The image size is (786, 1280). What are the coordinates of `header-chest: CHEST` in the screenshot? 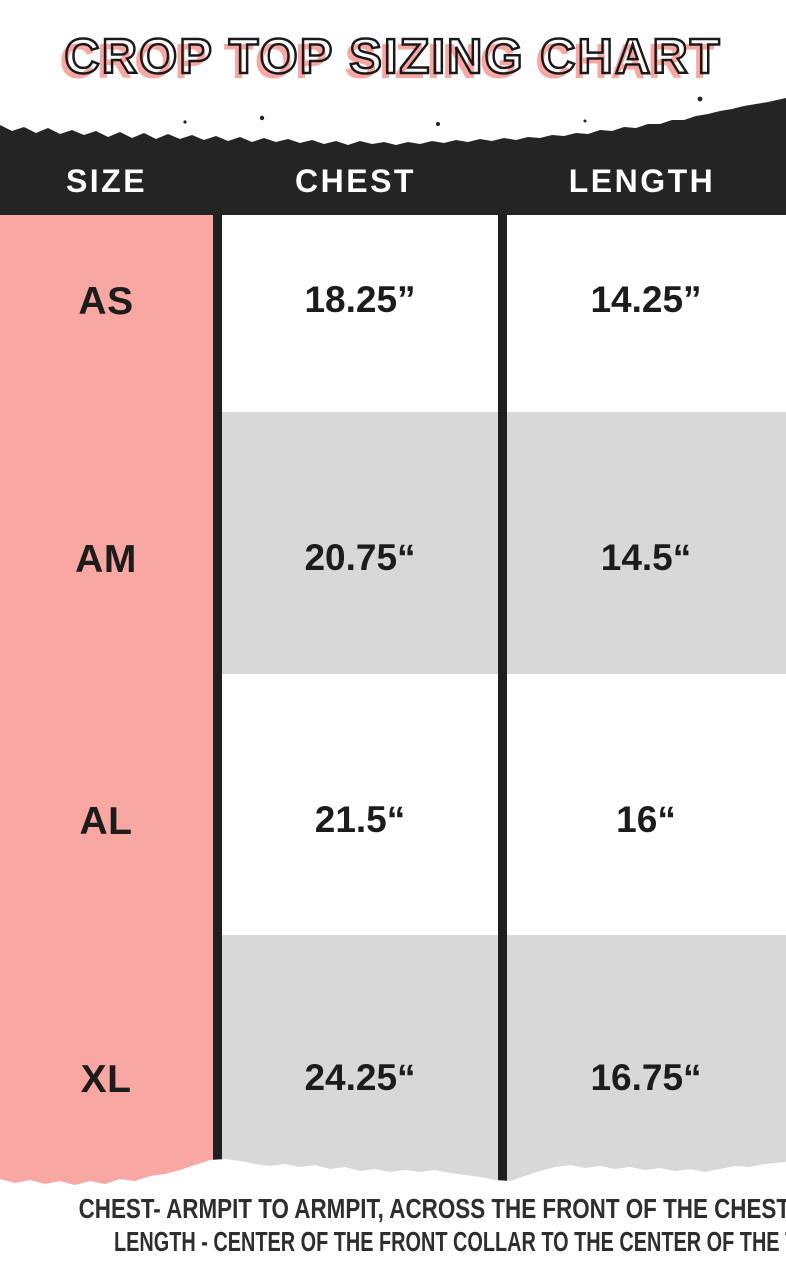 It's located at (355, 181).